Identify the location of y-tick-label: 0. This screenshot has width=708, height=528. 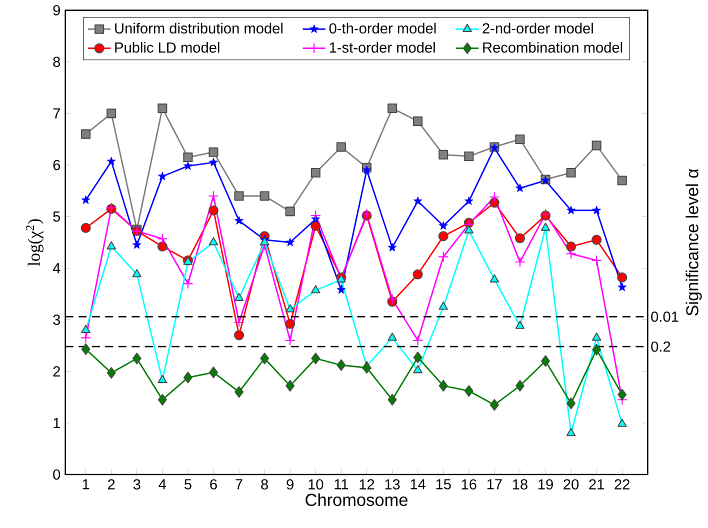
(56, 474).